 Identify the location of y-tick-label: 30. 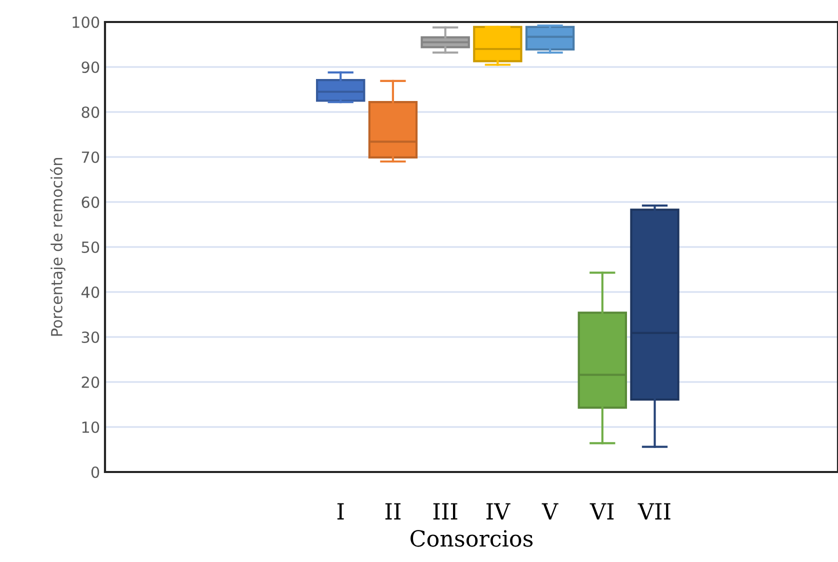
(91, 337).